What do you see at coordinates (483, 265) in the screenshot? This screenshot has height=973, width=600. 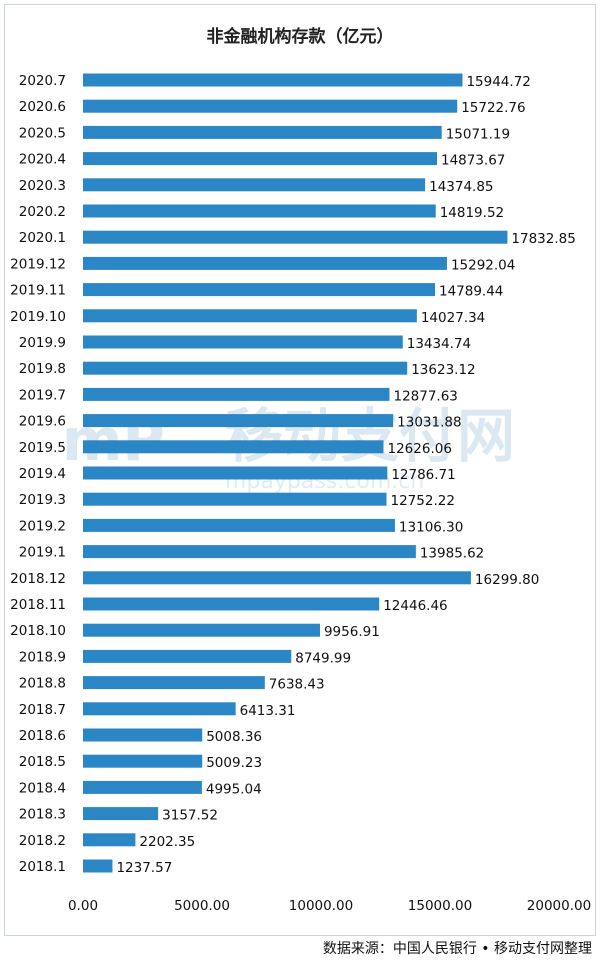 I see `value-label: 15292.04` at bounding box center [483, 265].